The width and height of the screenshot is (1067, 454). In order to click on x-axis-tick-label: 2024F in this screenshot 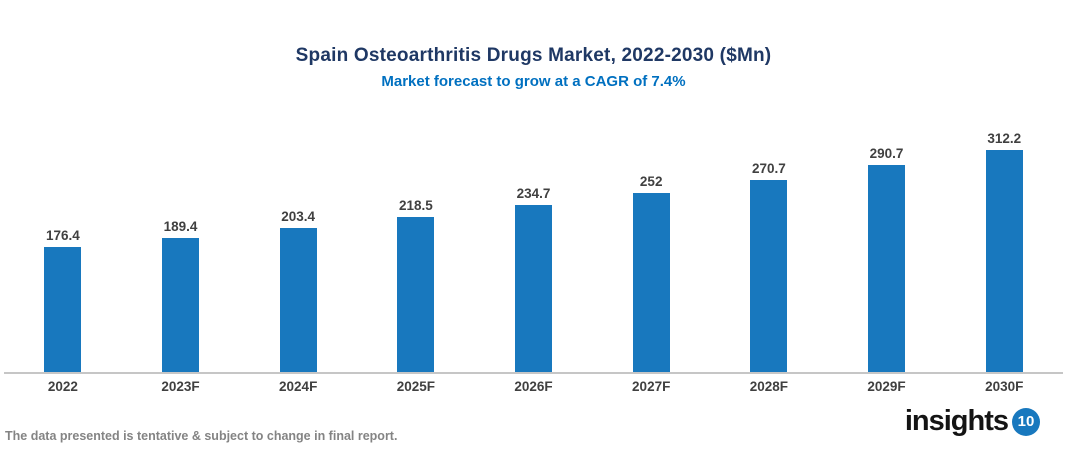, I will do `click(298, 386)`.